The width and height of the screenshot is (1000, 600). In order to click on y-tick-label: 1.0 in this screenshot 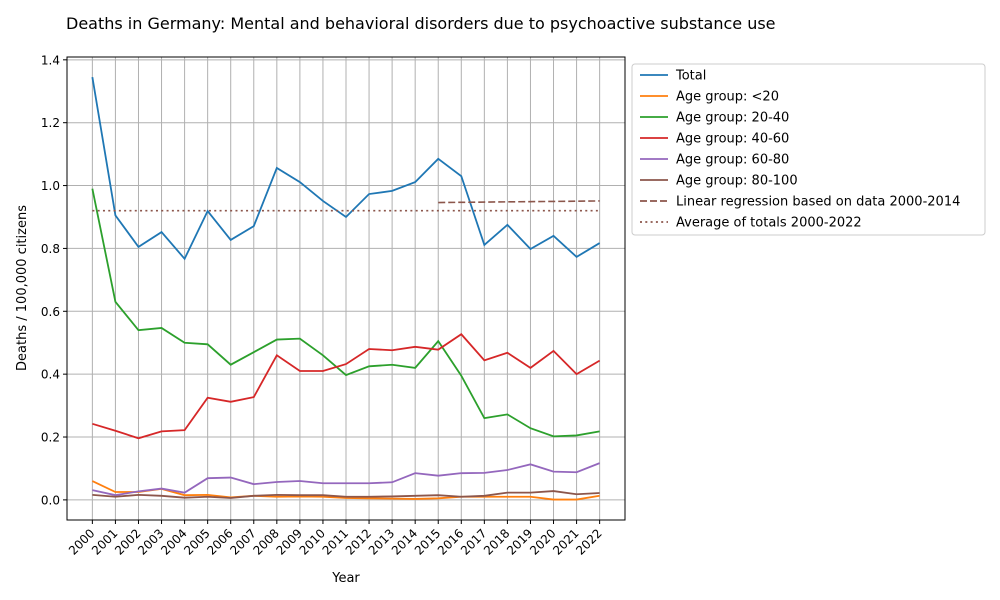, I will do `click(50, 186)`.